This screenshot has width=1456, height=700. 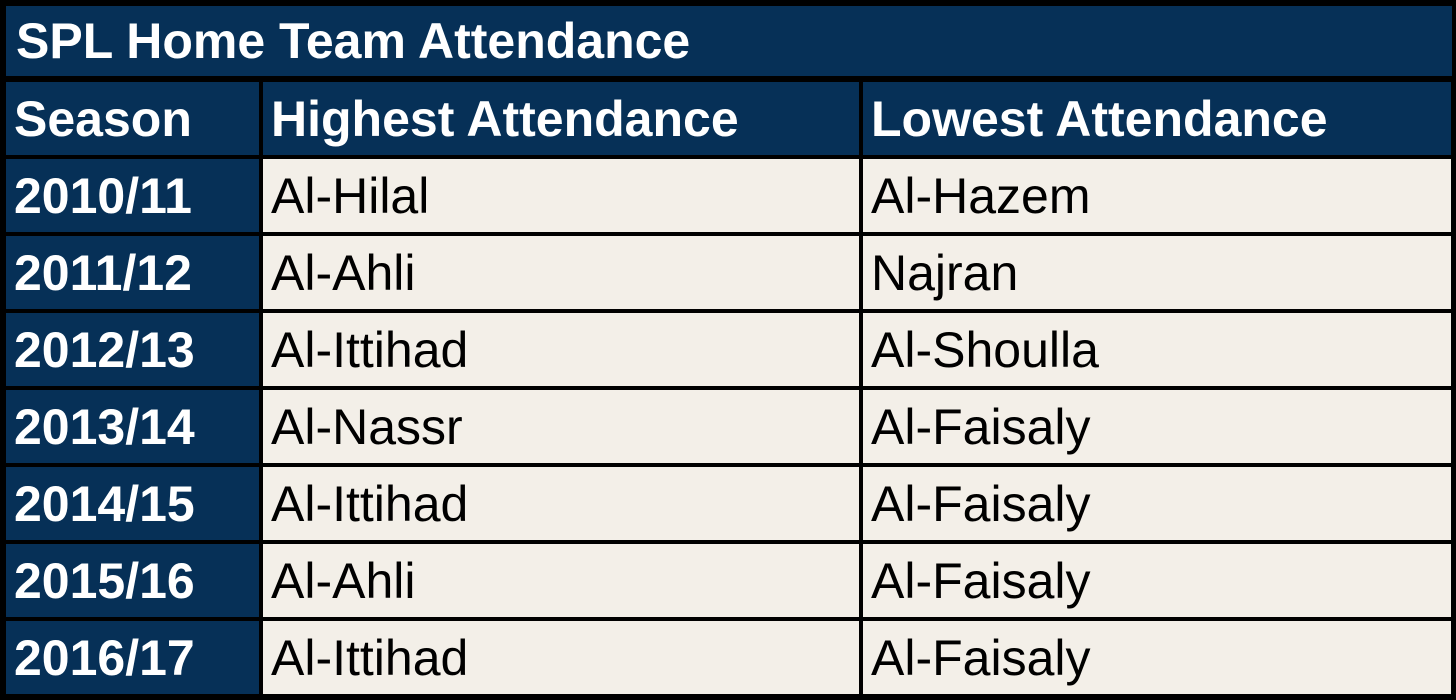 What do you see at coordinates (1157, 349) in the screenshot?
I see `lowest-cell: Al-Shoulla` at bounding box center [1157, 349].